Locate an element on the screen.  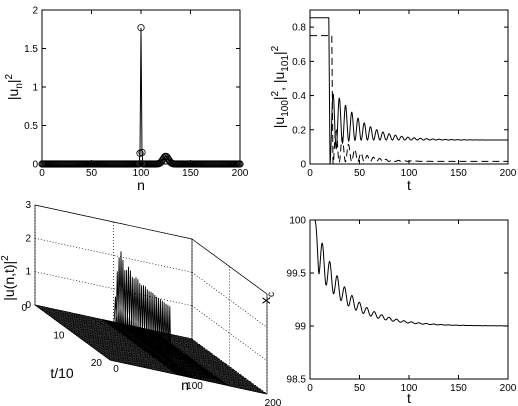
p2-ylabel: |u100|2, |u101|2 is located at coordinates (280, 86).